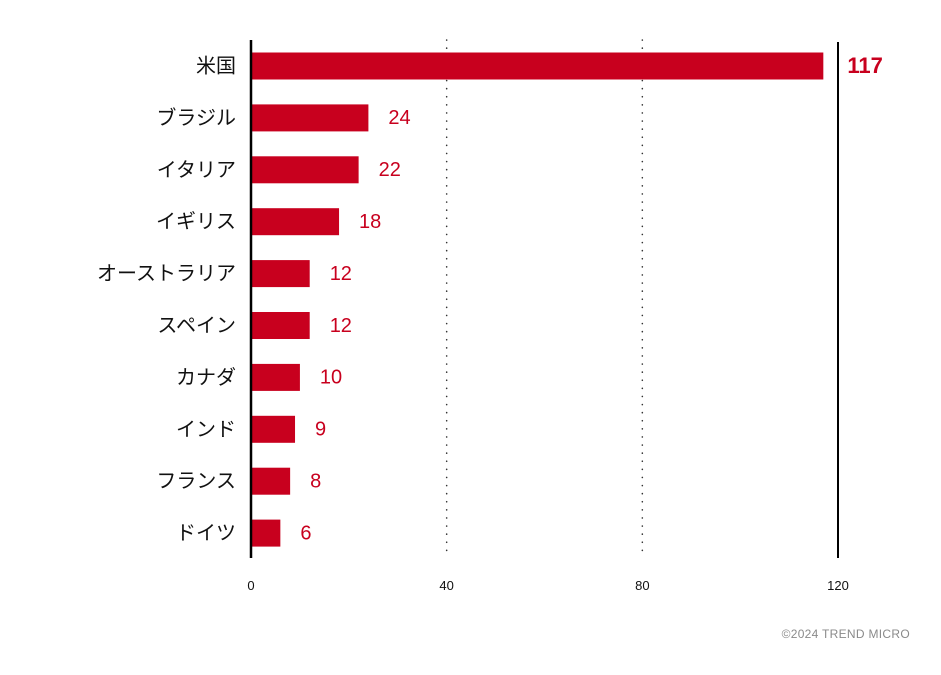  Describe the element at coordinates (446, 585) in the screenshot. I see `x-tick-label: 40` at that location.